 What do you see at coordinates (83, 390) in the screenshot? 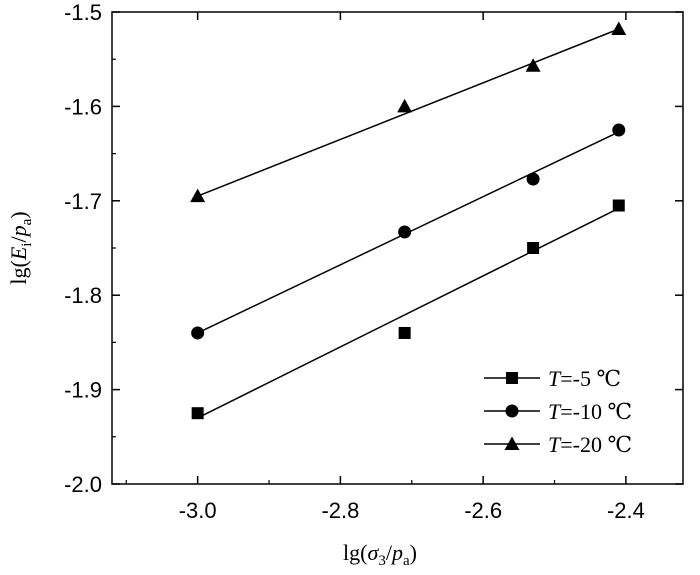
I see `y-tick-label: -1.9` at bounding box center [83, 390].